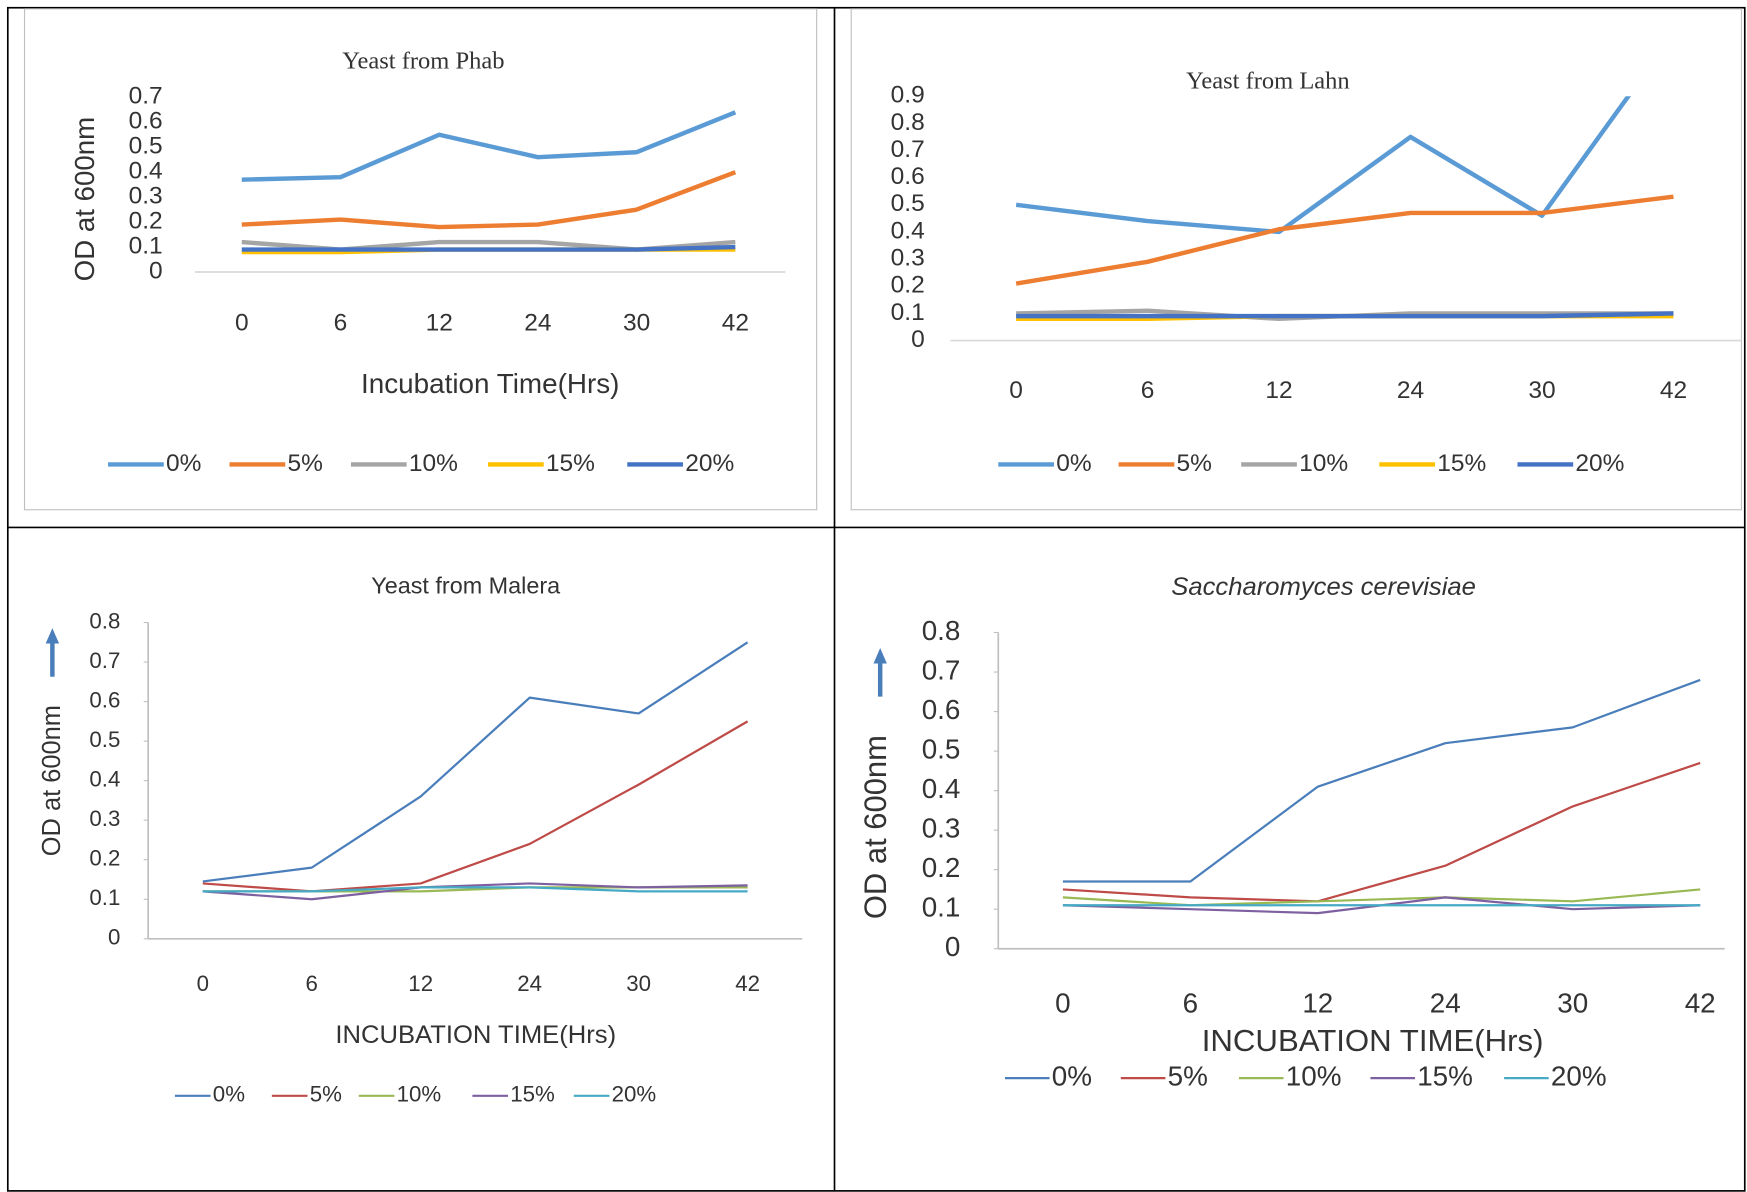 The width and height of the screenshot is (1747, 1192). I want to click on chart-title: Saccharomyces cerevisiae, so click(1323, 587).